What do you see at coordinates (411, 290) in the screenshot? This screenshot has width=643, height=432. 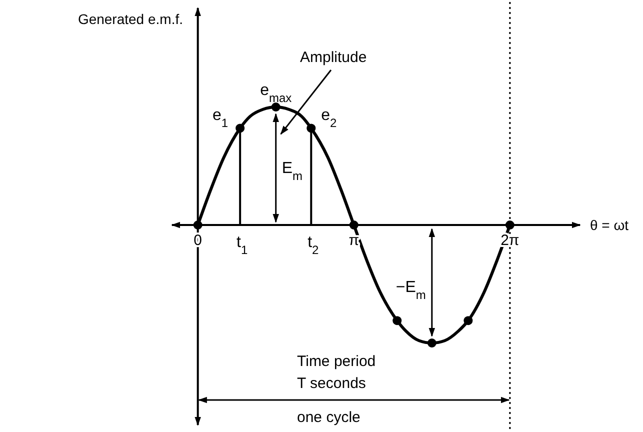 I see `annotation: −E$_{m}$` at bounding box center [411, 290].